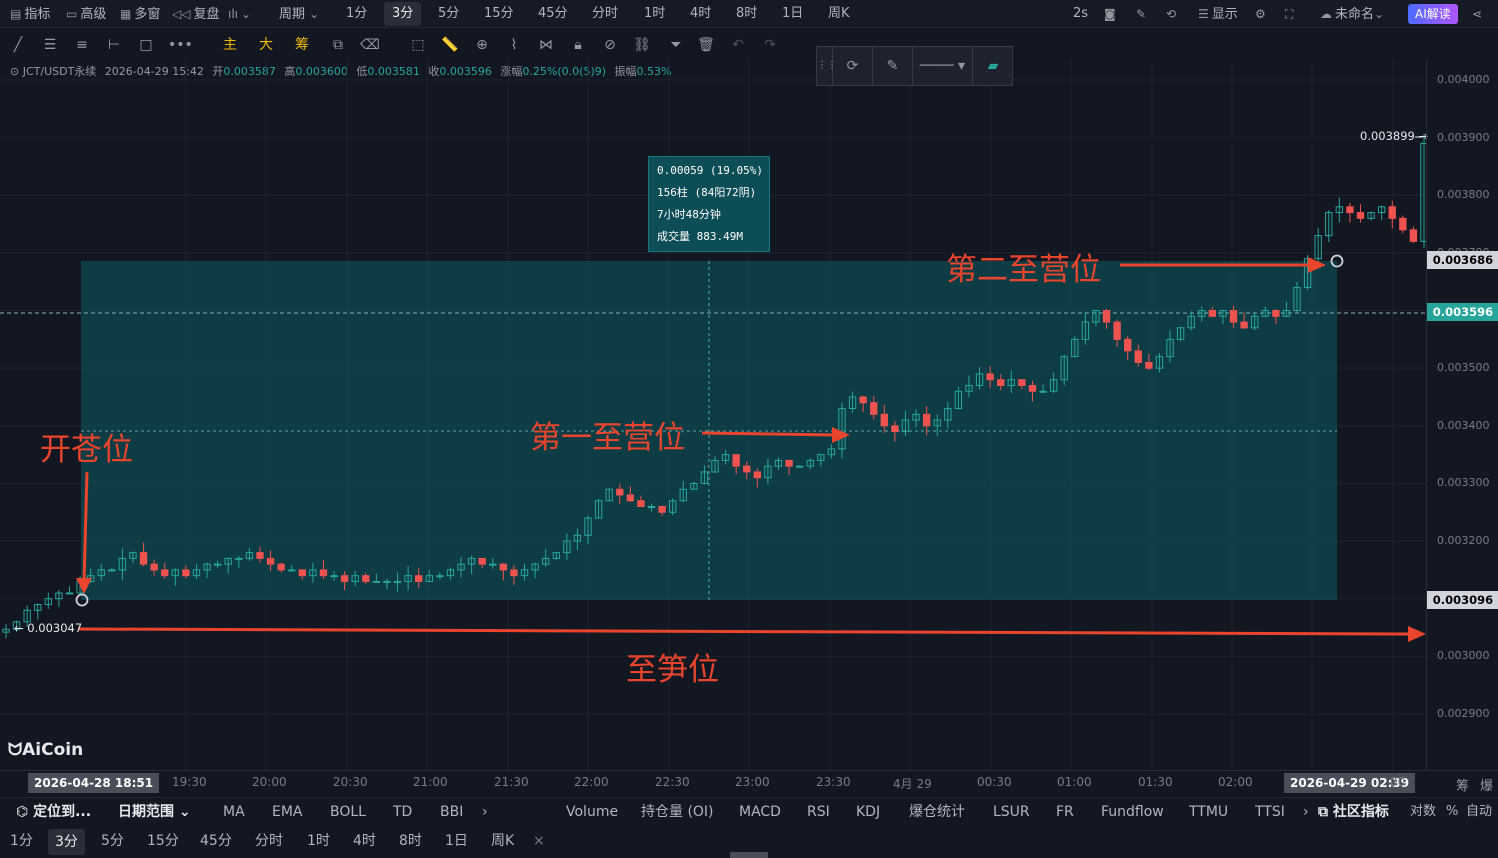  What do you see at coordinates (770, 45) in the screenshot?
I see `redo-icon: ↷` at bounding box center [770, 45].